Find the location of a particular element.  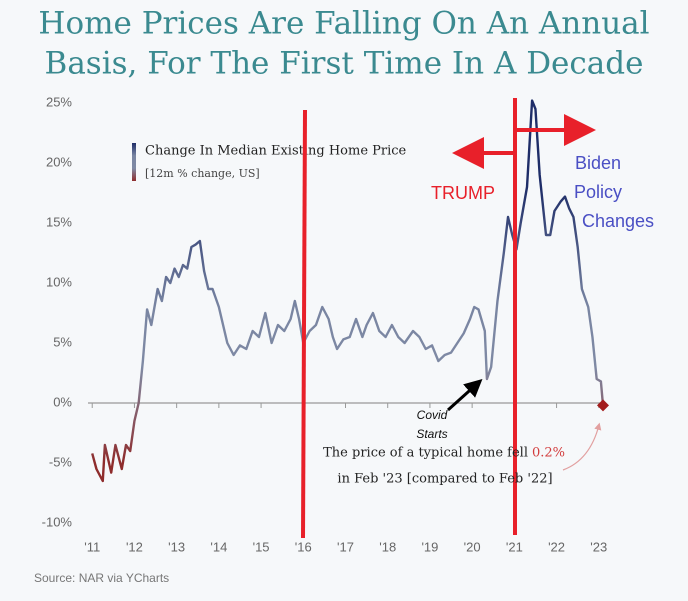

annotation-text: 0.2% is located at coordinates (548, 453).